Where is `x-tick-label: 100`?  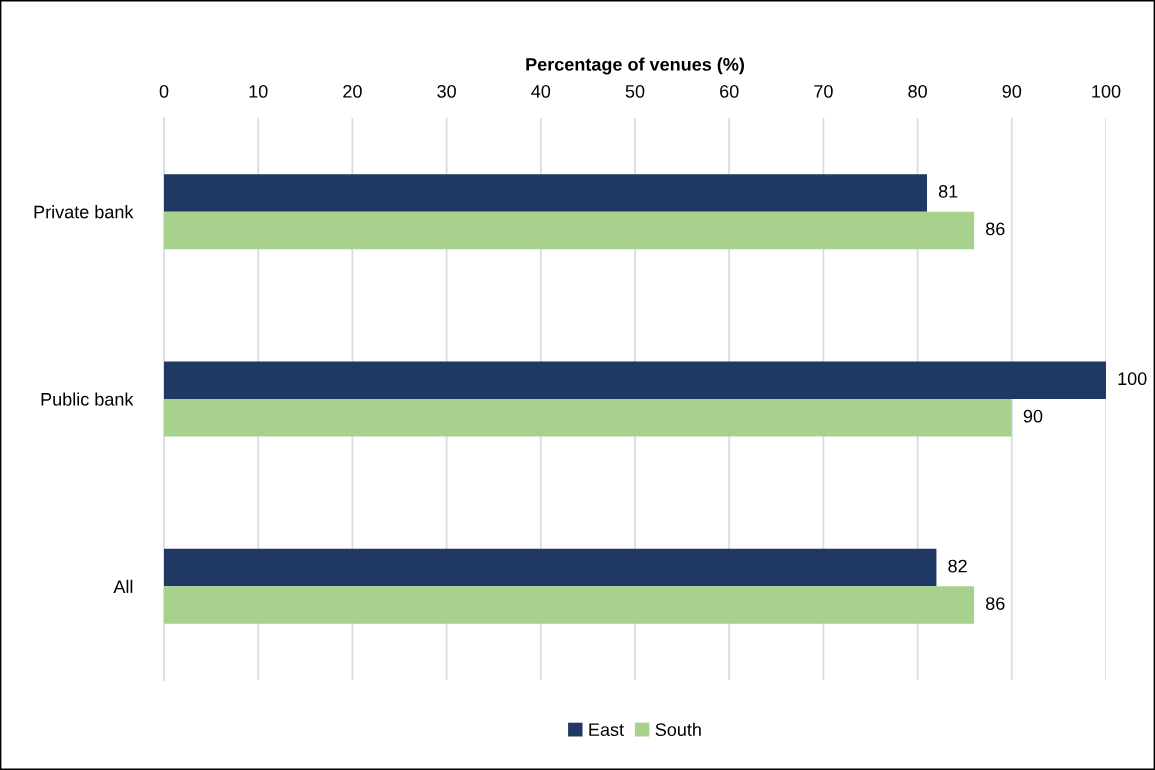 x-tick-label: 100 is located at coordinates (1106, 91).